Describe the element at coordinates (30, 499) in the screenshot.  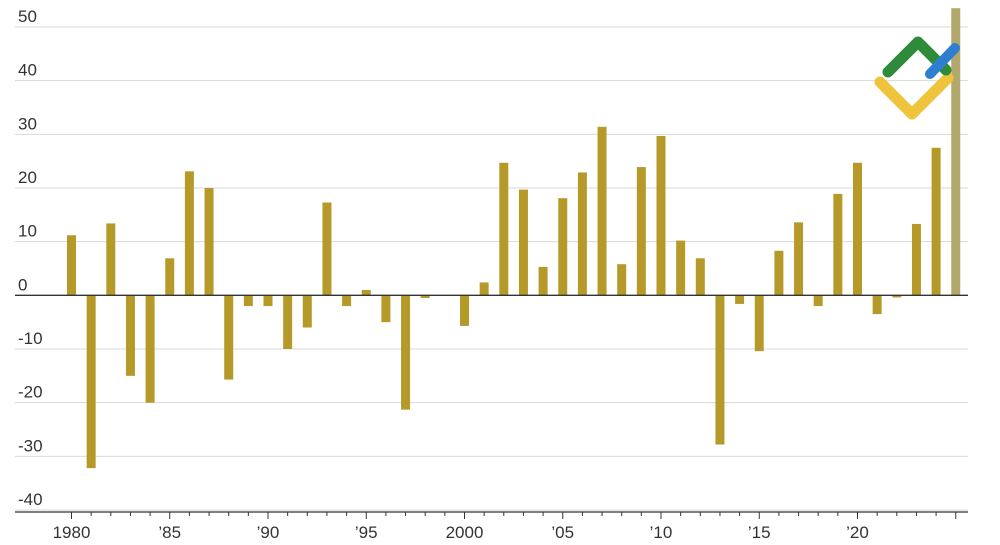
I see `y-tick-label: -40` at that location.